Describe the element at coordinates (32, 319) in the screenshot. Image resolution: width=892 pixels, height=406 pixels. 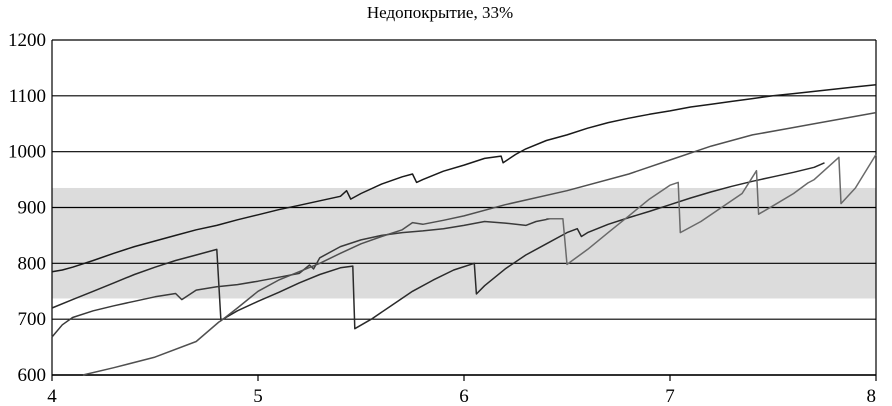
I see `y-tick-label: 700` at that location.